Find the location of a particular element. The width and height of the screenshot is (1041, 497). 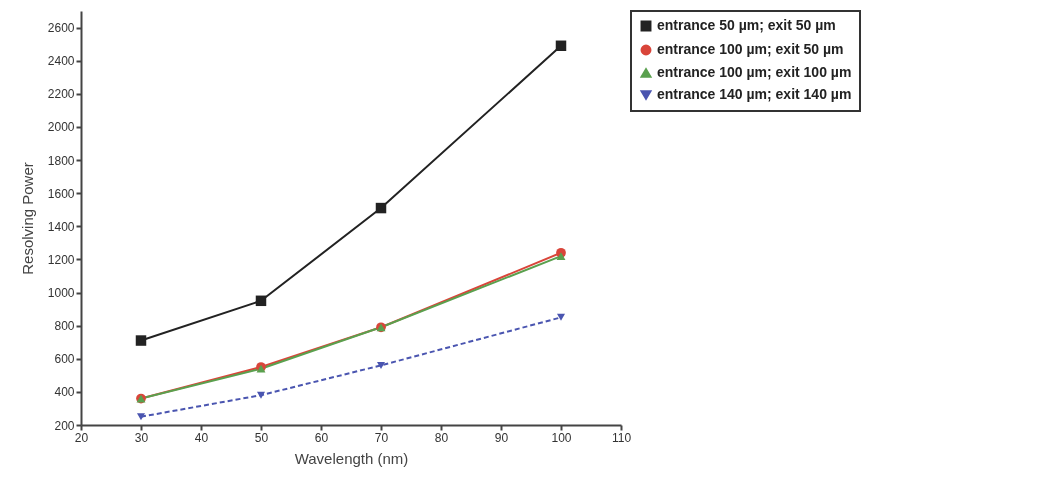

y-tick-label: 2200 is located at coordinates (61, 94).